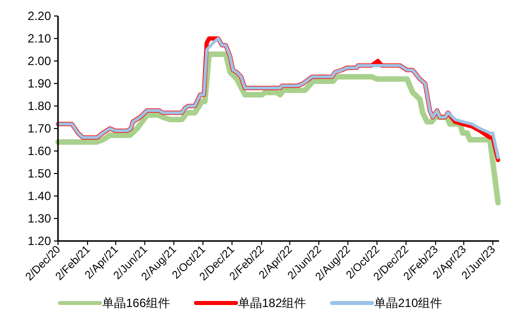 This screenshot has width=520, height=319. I want to click on legend-label: 单晶210组件, so click(408, 303).